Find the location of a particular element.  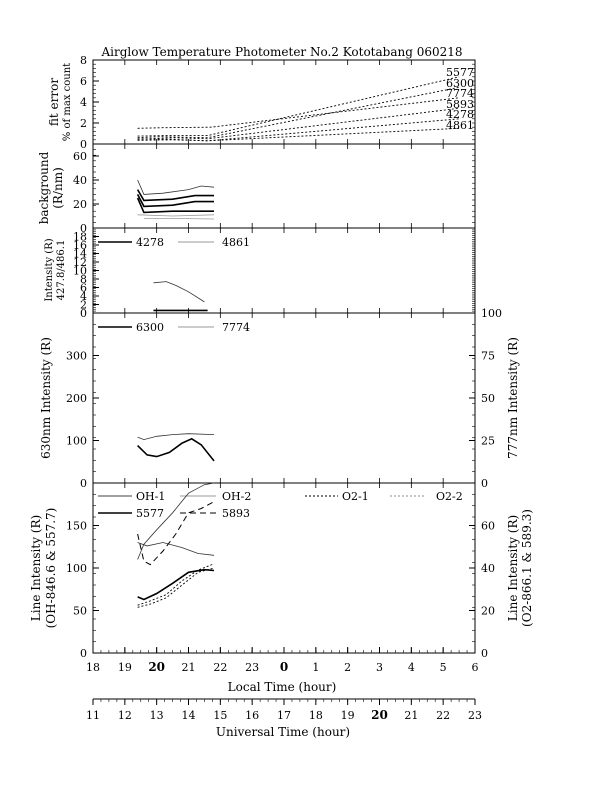

local-tick-label: 5 is located at coordinates (443, 667).